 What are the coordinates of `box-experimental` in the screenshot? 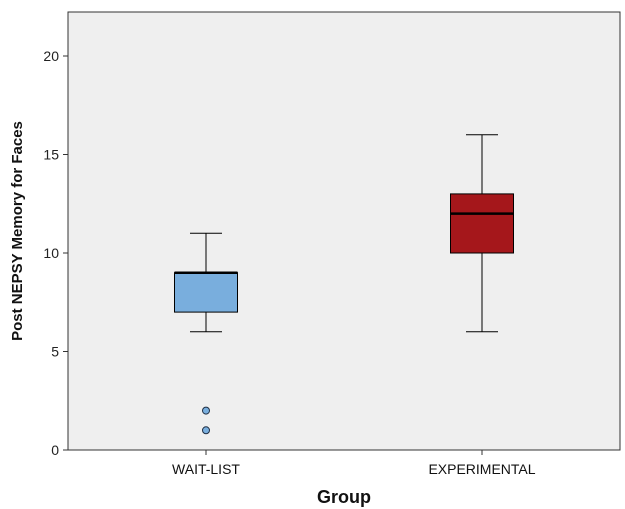 It's located at (482, 233).